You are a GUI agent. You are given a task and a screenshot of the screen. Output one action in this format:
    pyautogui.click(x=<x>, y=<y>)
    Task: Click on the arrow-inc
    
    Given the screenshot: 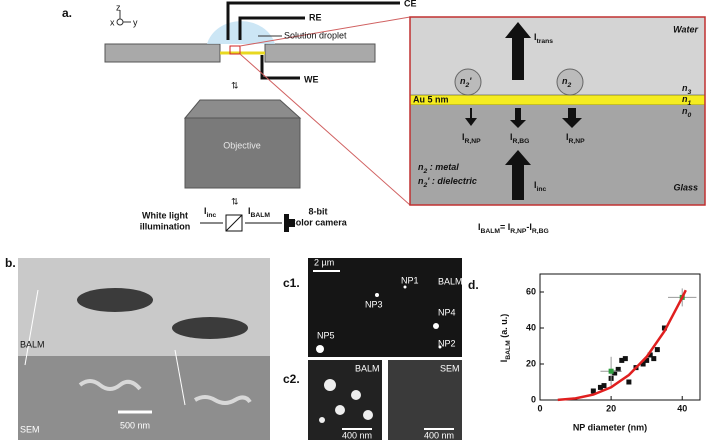 What is the action you would take?
    pyautogui.click(x=518, y=175)
    